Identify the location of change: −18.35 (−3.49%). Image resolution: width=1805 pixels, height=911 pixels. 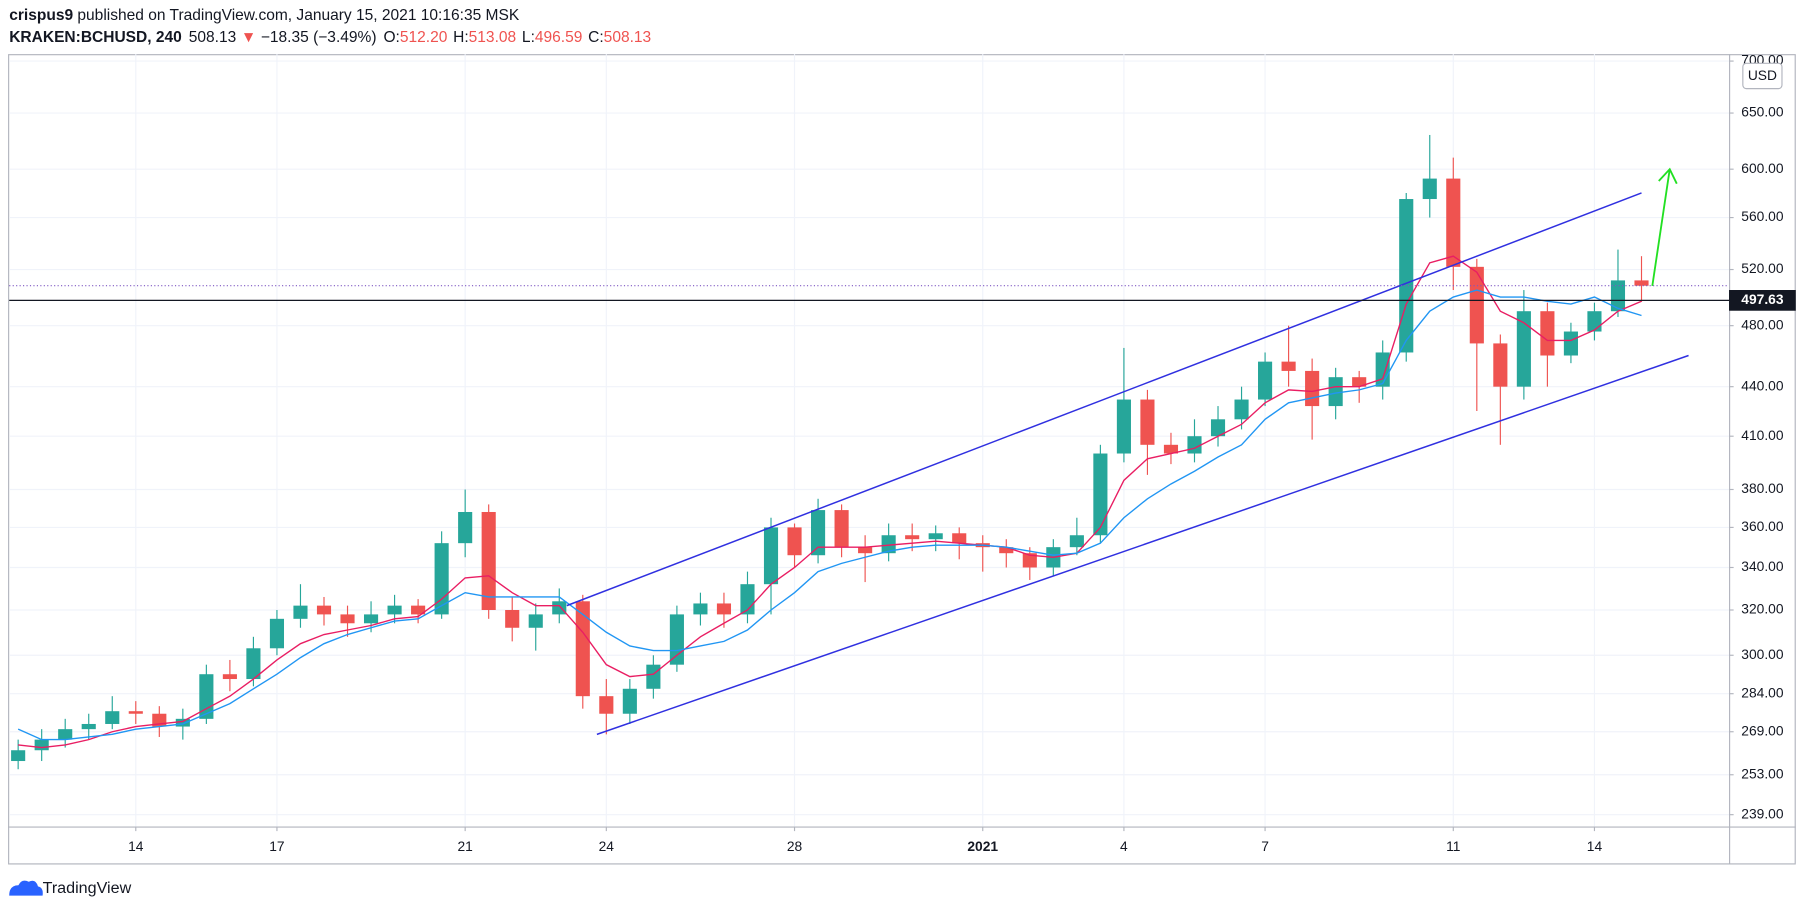
(319, 37).